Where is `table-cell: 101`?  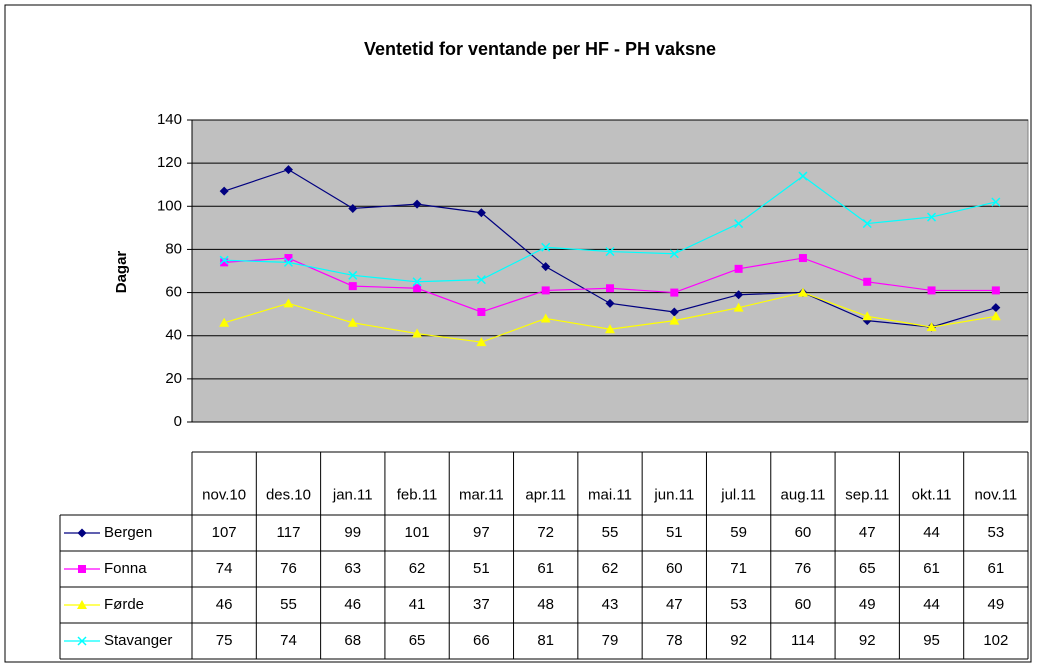
table-cell: 101 is located at coordinates (417, 532).